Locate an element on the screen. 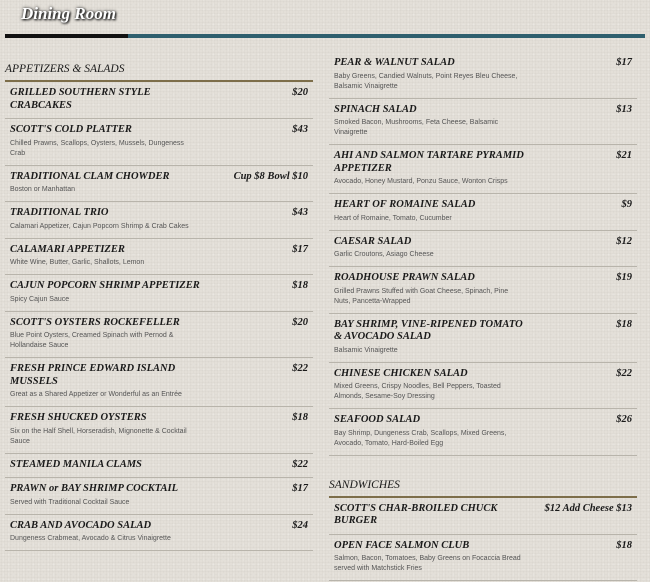 The height and width of the screenshot is (582, 650). menu-item: STEAMED MANILA CLAMS $22 is located at coordinates (159, 466).